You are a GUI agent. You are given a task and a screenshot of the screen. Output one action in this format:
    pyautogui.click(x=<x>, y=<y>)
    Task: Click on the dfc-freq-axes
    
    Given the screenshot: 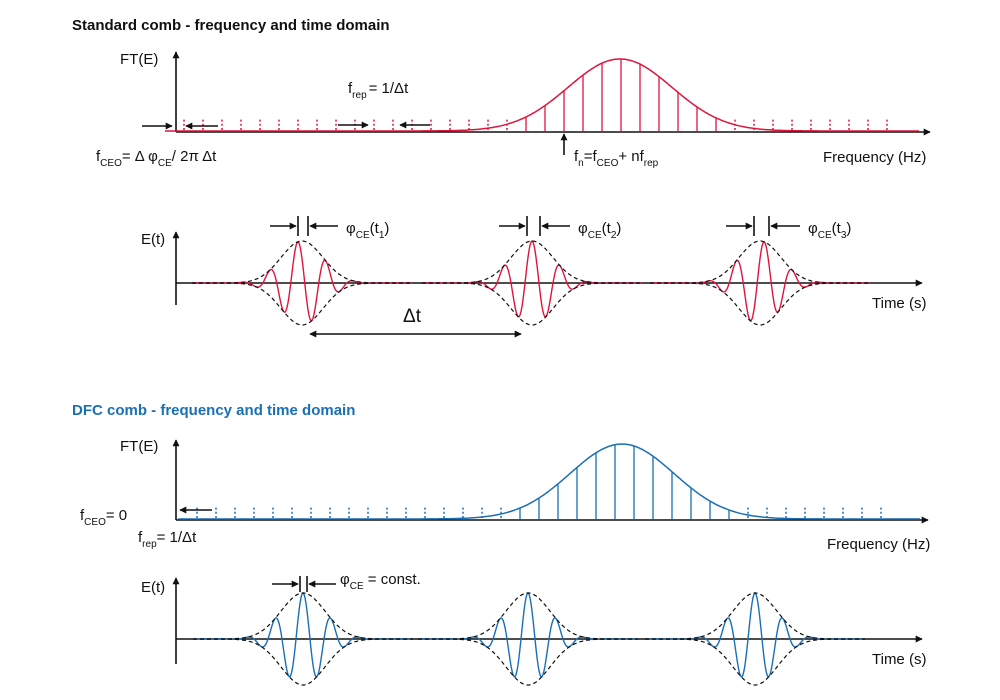 What is the action you would take?
    pyautogui.click(x=550, y=481)
    